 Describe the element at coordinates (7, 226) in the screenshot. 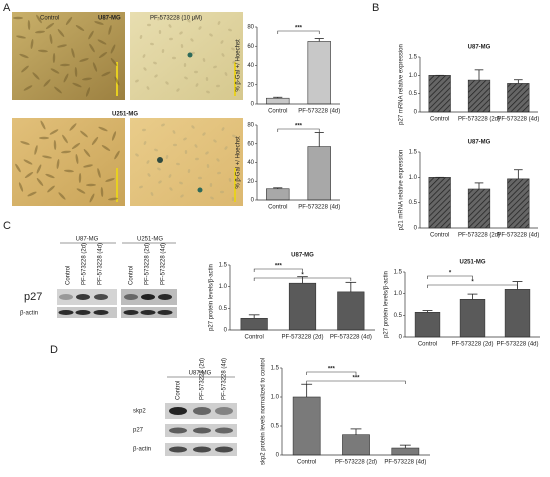

I see `panel-letter: C` at that location.